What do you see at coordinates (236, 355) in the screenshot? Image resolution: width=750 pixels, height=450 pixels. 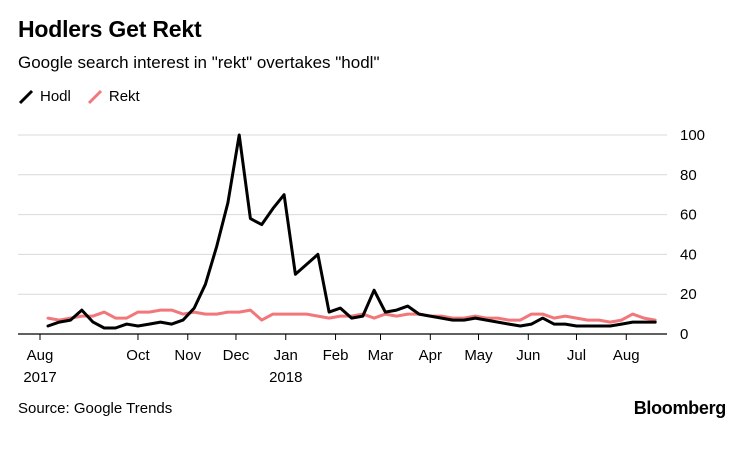 I see `x-tick-label: Dec` at bounding box center [236, 355].